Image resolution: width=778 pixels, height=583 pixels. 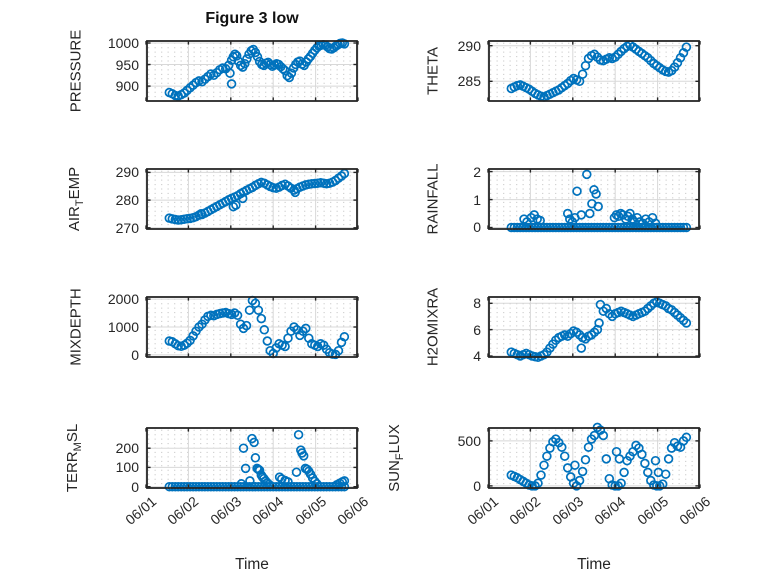 What do you see at coordinates (76, 199) in the screenshot?
I see `y-axis-label-air_temp: AIRTEMP` at bounding box center [76, 199].